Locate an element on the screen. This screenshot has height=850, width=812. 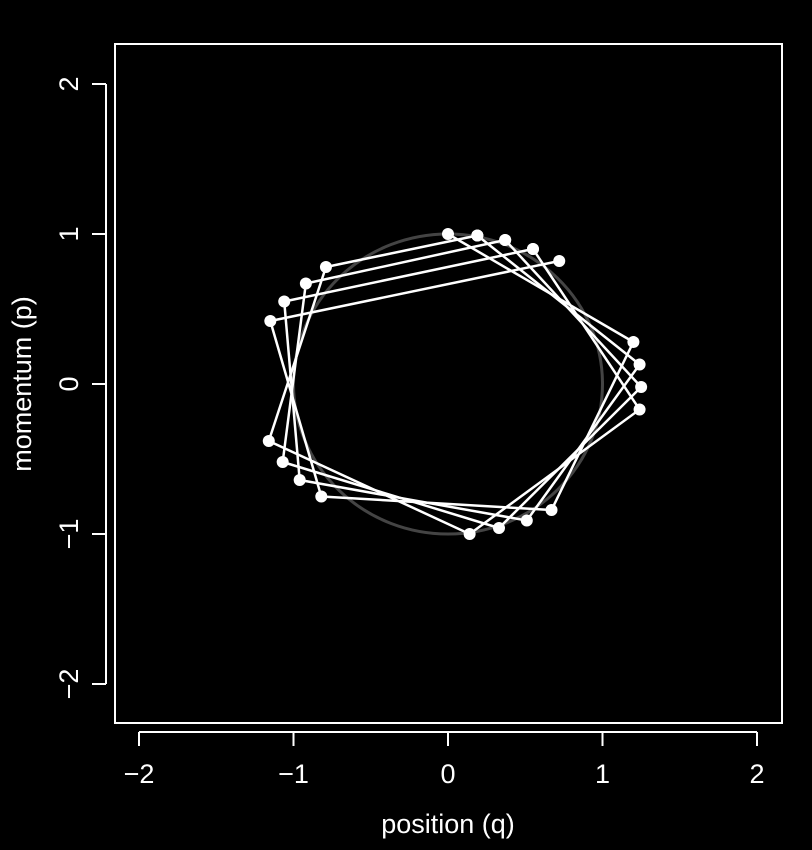
x-tick-label: 2 is located at coordinates (756, 774).